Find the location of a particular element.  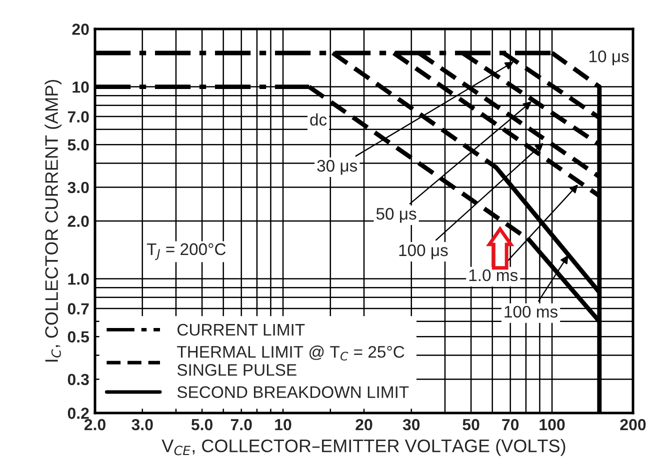

annotation: 100 μs is located at coordinates (423, 252).